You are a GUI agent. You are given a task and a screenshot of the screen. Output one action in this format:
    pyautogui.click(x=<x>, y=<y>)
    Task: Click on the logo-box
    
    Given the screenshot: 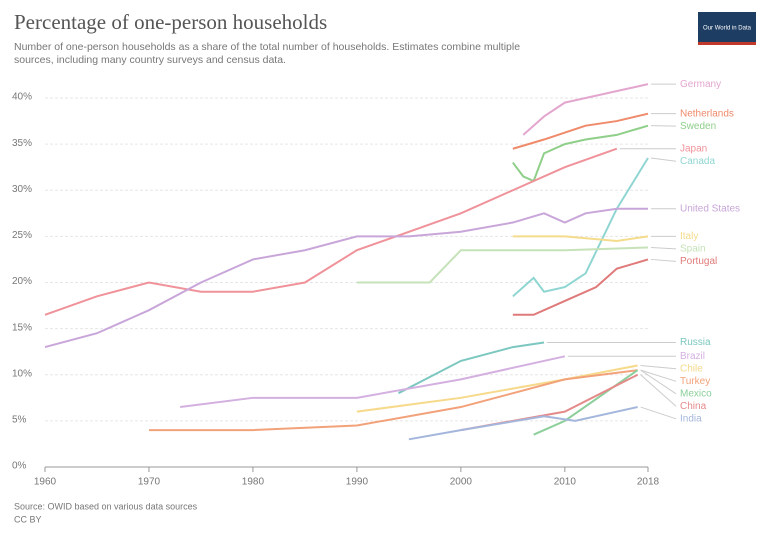 What is the action you would take?
    pyautogui.click(x=727, y=28)
    